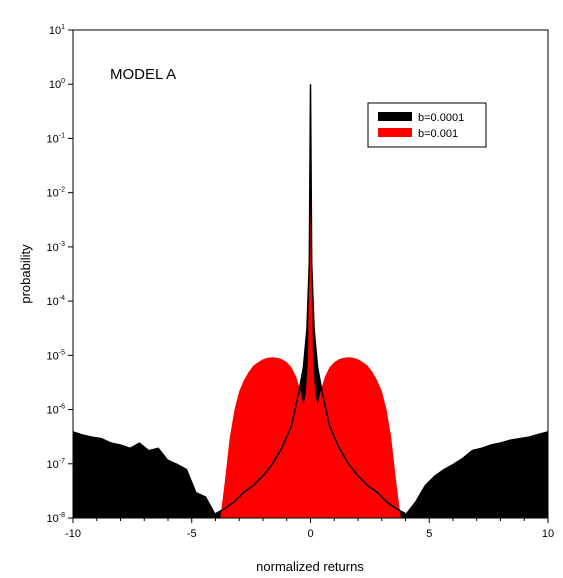 This screenshot has height=578, width=563. I want to click on x-axis: -10 -5 0 5 10, so click(309, 529).